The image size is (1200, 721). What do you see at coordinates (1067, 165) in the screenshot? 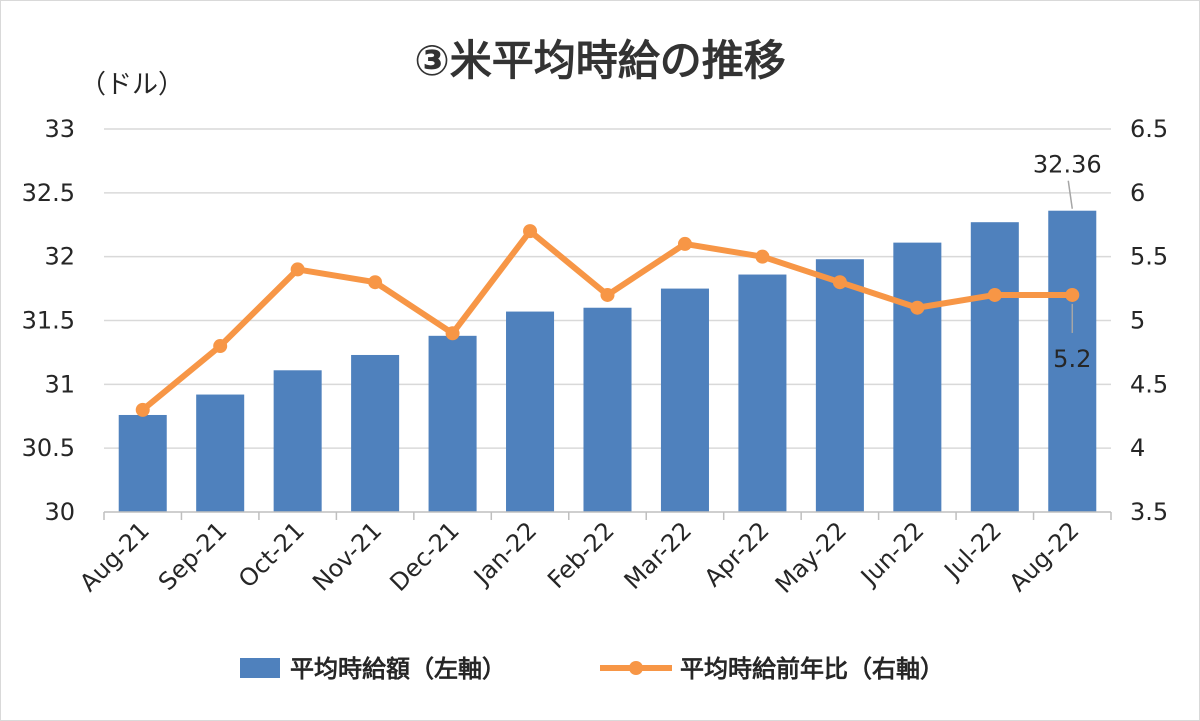
I see `data-label-bar: 32.36` at bounding box center [1067, 165].